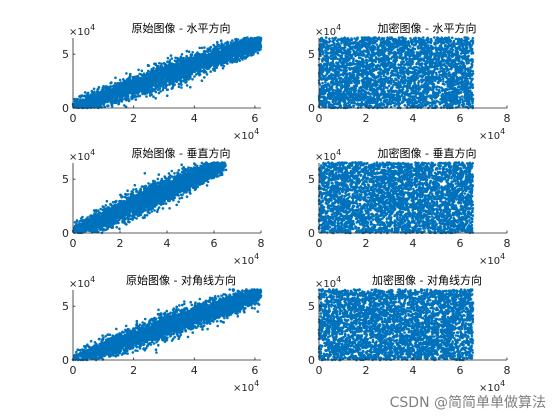 The image size is (560, 420). I want to click on subplot-title: 原始图像 - 水平方向, so click(181, 28).